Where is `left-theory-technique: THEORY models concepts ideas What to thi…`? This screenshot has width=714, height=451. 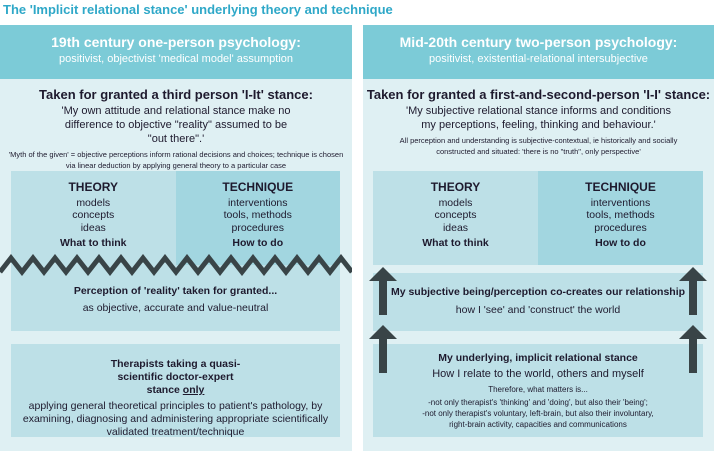 left-theory-technique: THEORY models concepts ideas What to thi… is located at coordinates (175, 218).